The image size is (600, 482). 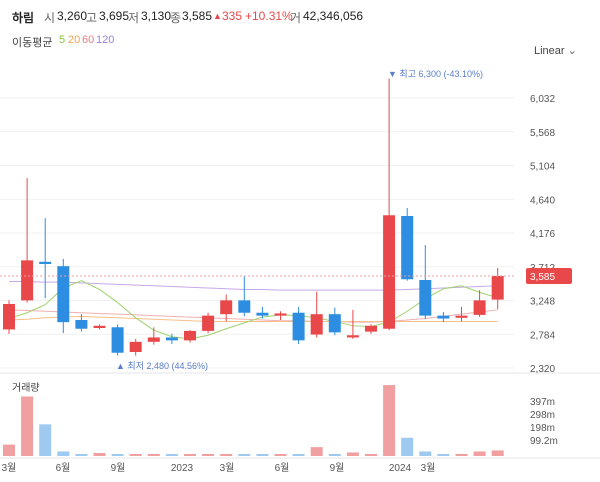 I want to click on open-value: 3,260, so click(x=72, y=16).